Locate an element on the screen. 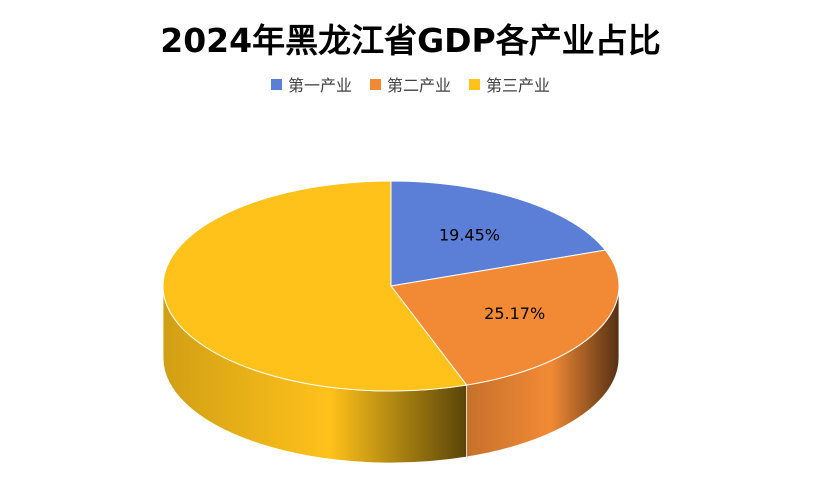  legend-label-tertiary: 第三产业 is located at coordinates (518, 85).